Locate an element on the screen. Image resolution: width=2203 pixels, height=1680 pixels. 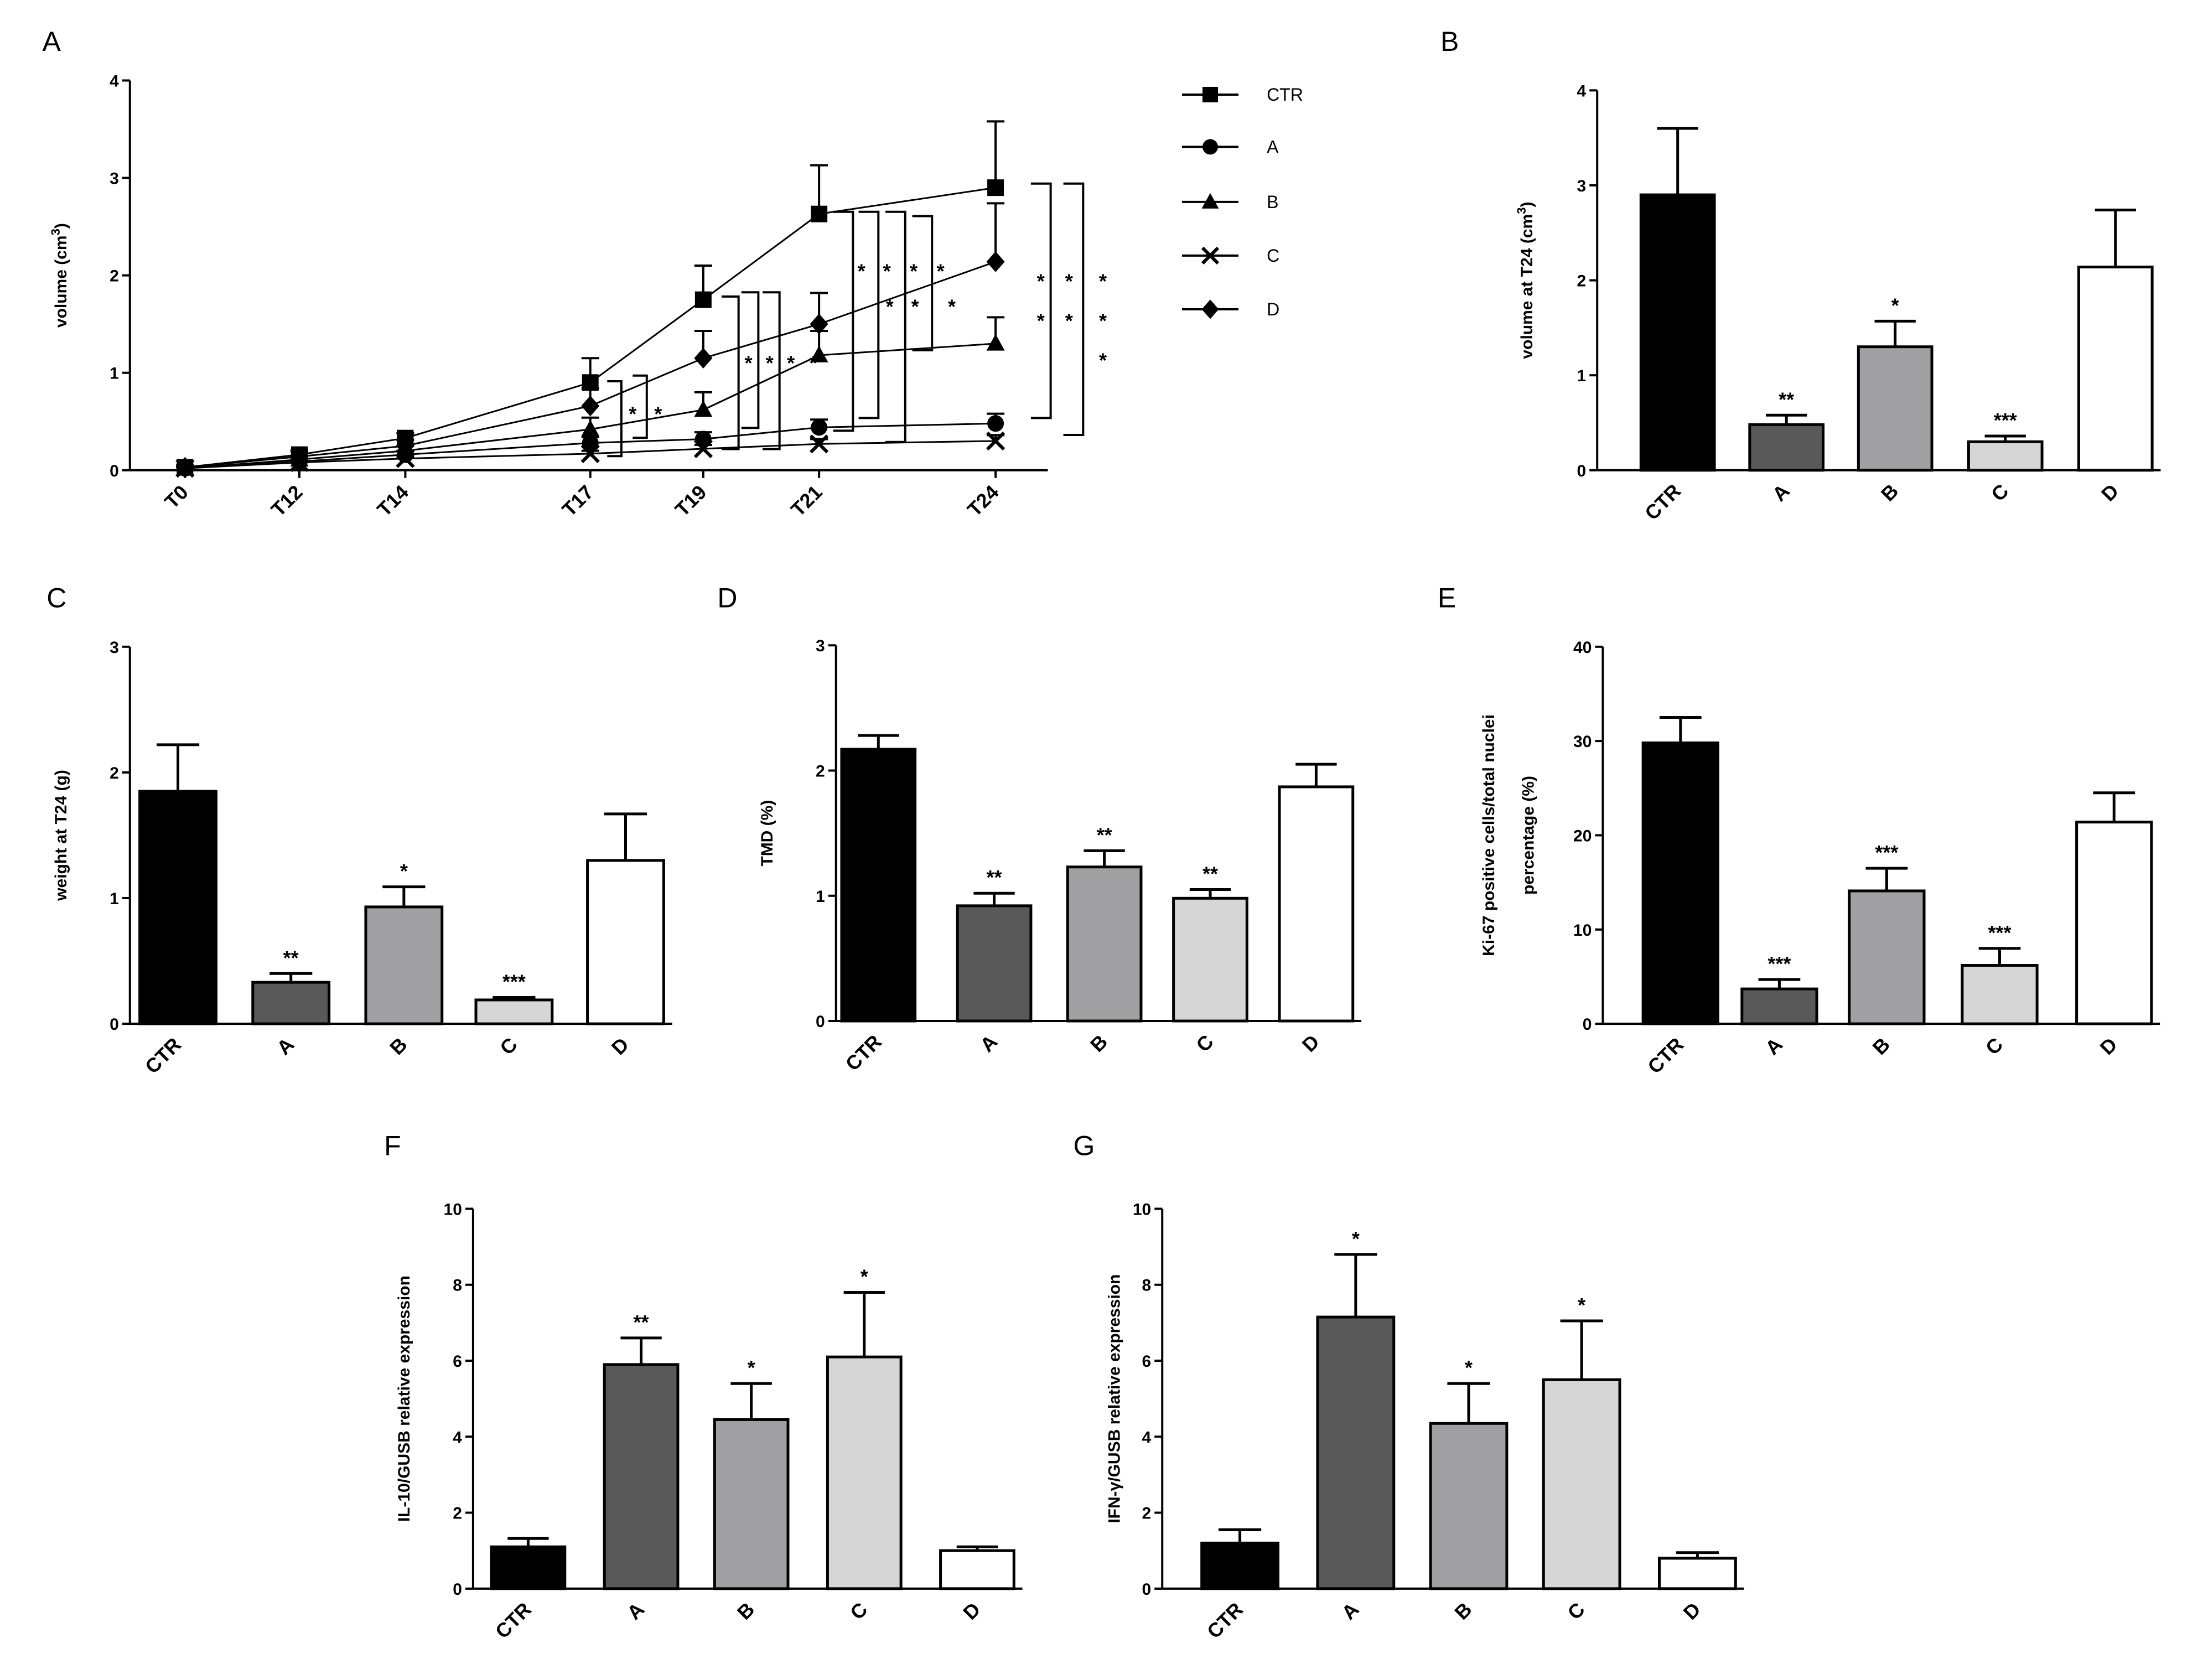
significance-brackets: * ** * * ** * * ** * ** * ** * ** is located at coordinates (857, 320).